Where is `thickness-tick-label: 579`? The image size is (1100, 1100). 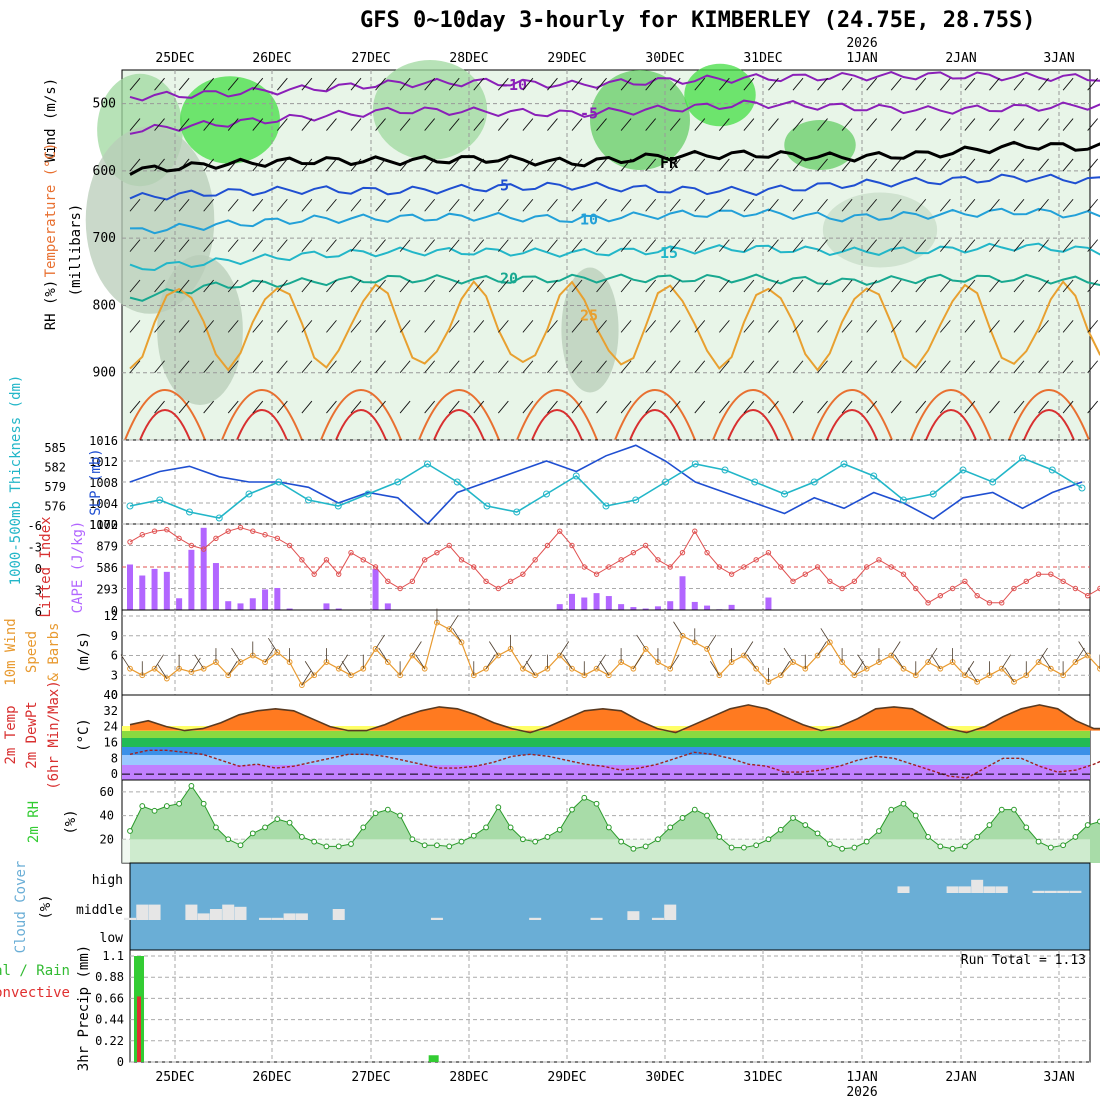 thickness-tick-label: 579 is located at coordinates (55, 487).